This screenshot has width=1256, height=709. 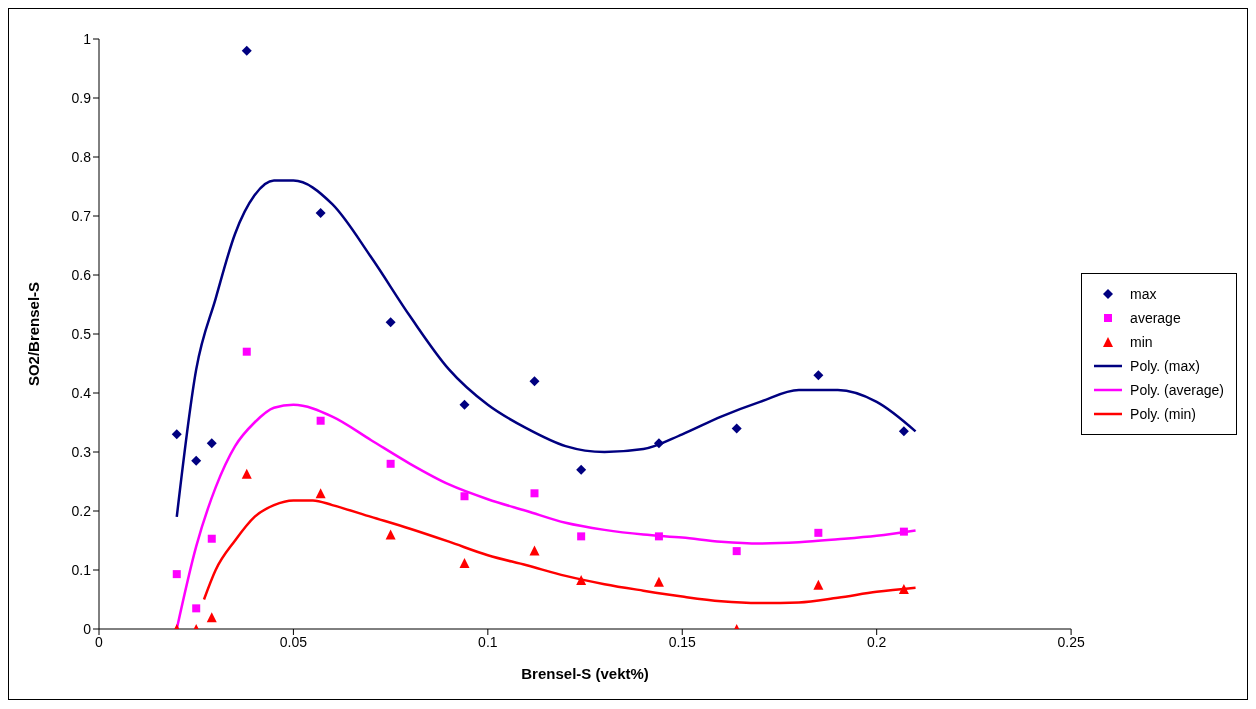 What do you see at coordinates (1143, 294) in the screenshot?
I see `legend-label: max` at bounding box center [1143, 294].